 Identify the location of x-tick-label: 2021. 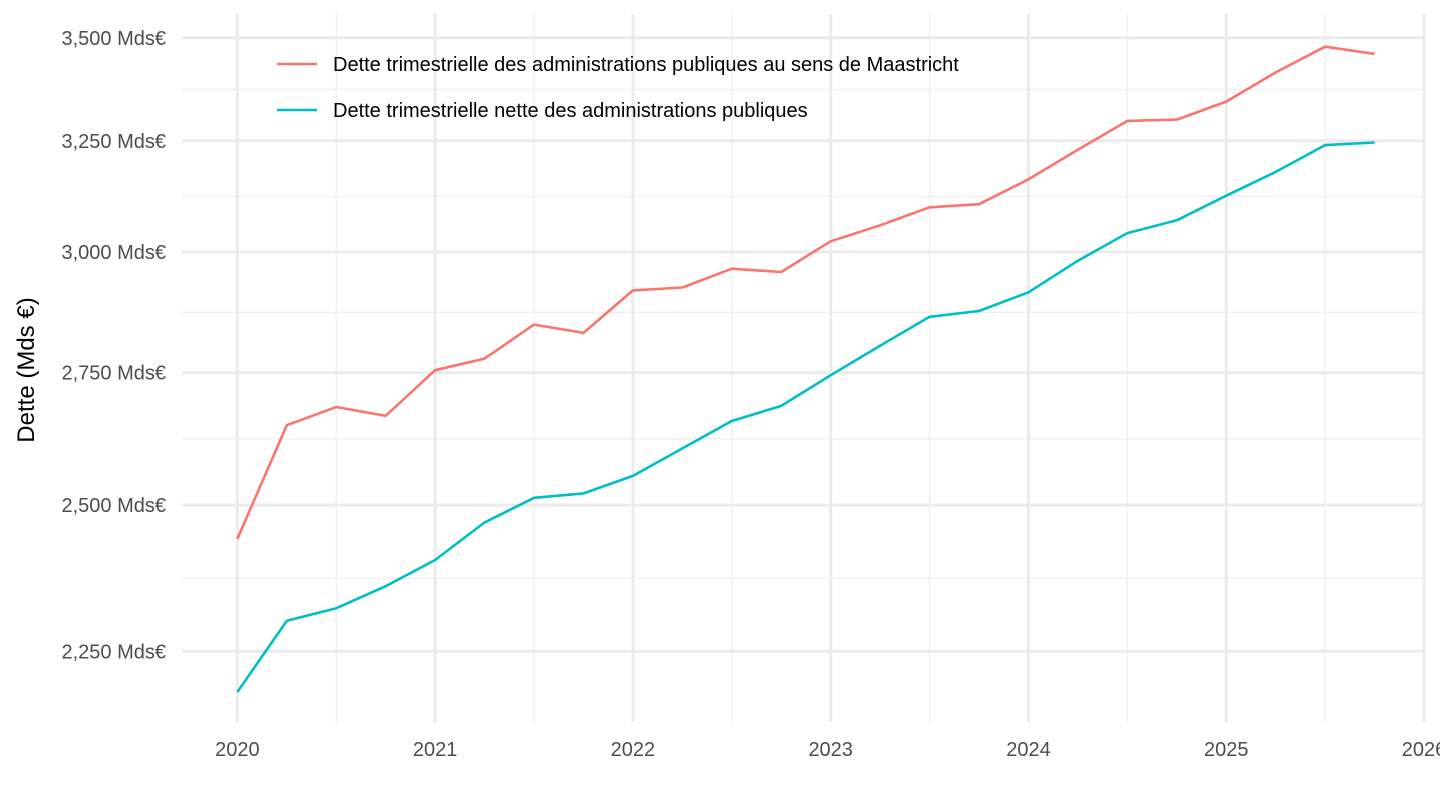
(435, 750).